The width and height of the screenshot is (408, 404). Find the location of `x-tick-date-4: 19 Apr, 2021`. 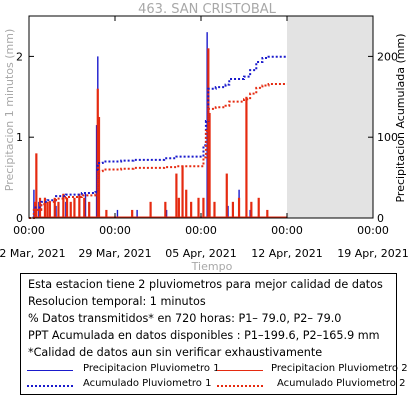

x-tick-date-4: 19 Apr, 2021 is located at coordinates (372, 253).